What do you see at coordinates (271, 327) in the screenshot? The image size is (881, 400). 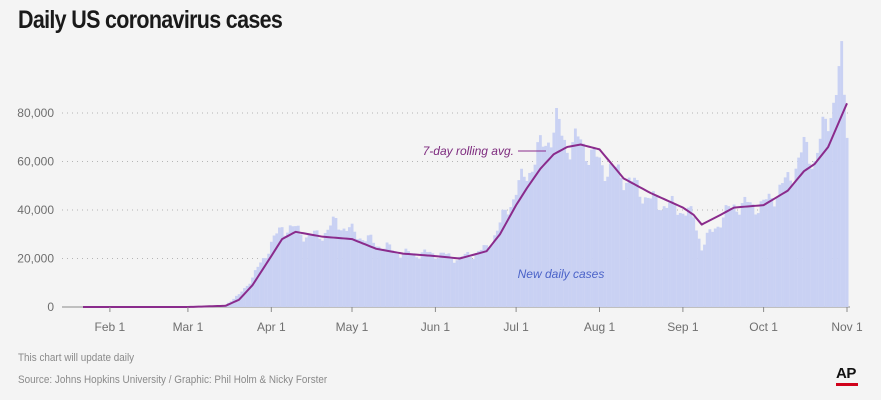 I see `x-tick-label: Apr 1` at bounding box center [271, 327].